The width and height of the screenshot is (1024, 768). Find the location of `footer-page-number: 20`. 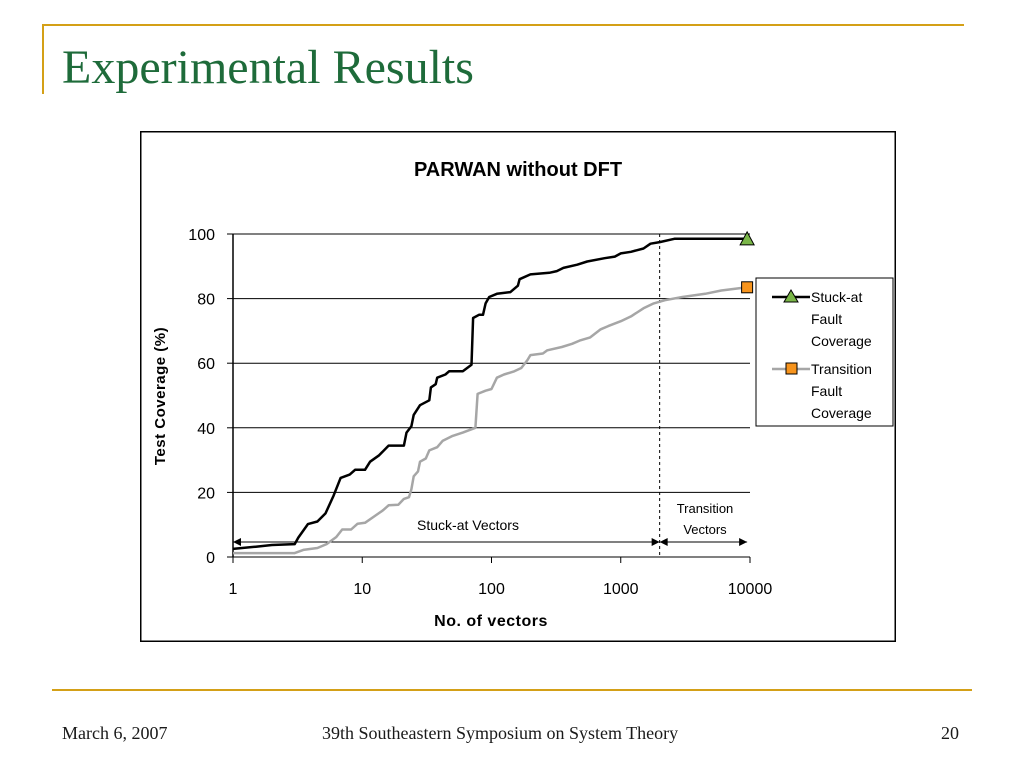

footer-page-number: 20 is located at coordinates (950, 733).